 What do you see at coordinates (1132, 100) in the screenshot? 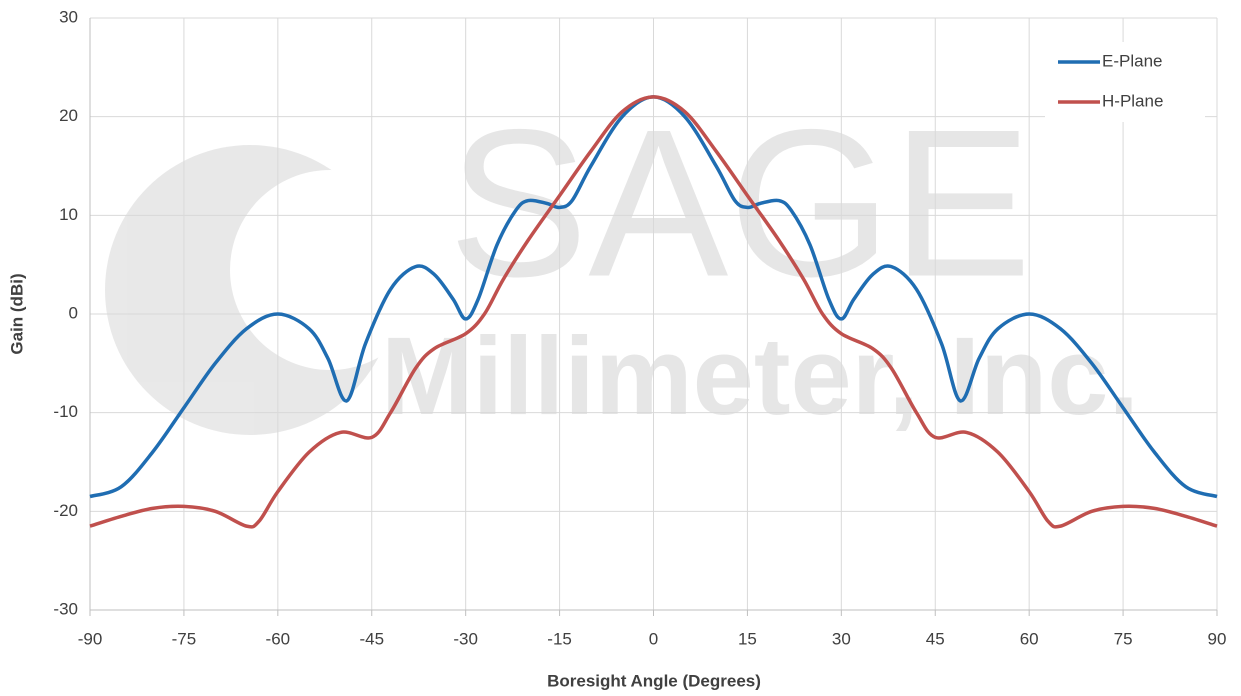
I see `legend-label: H-Plane` at bounding box center [1132, 100].